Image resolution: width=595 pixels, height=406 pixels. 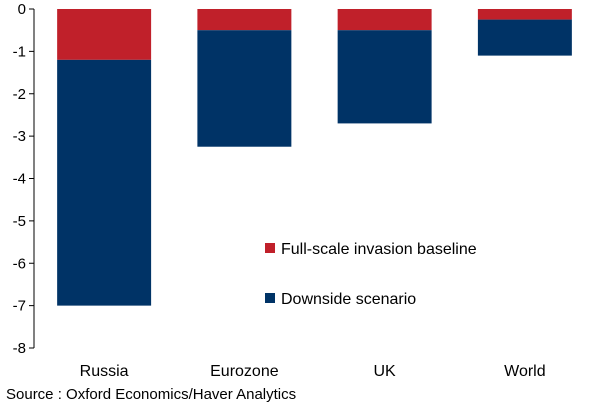 I want to click on y-tick-label: 0, so click(x=22, y=9).